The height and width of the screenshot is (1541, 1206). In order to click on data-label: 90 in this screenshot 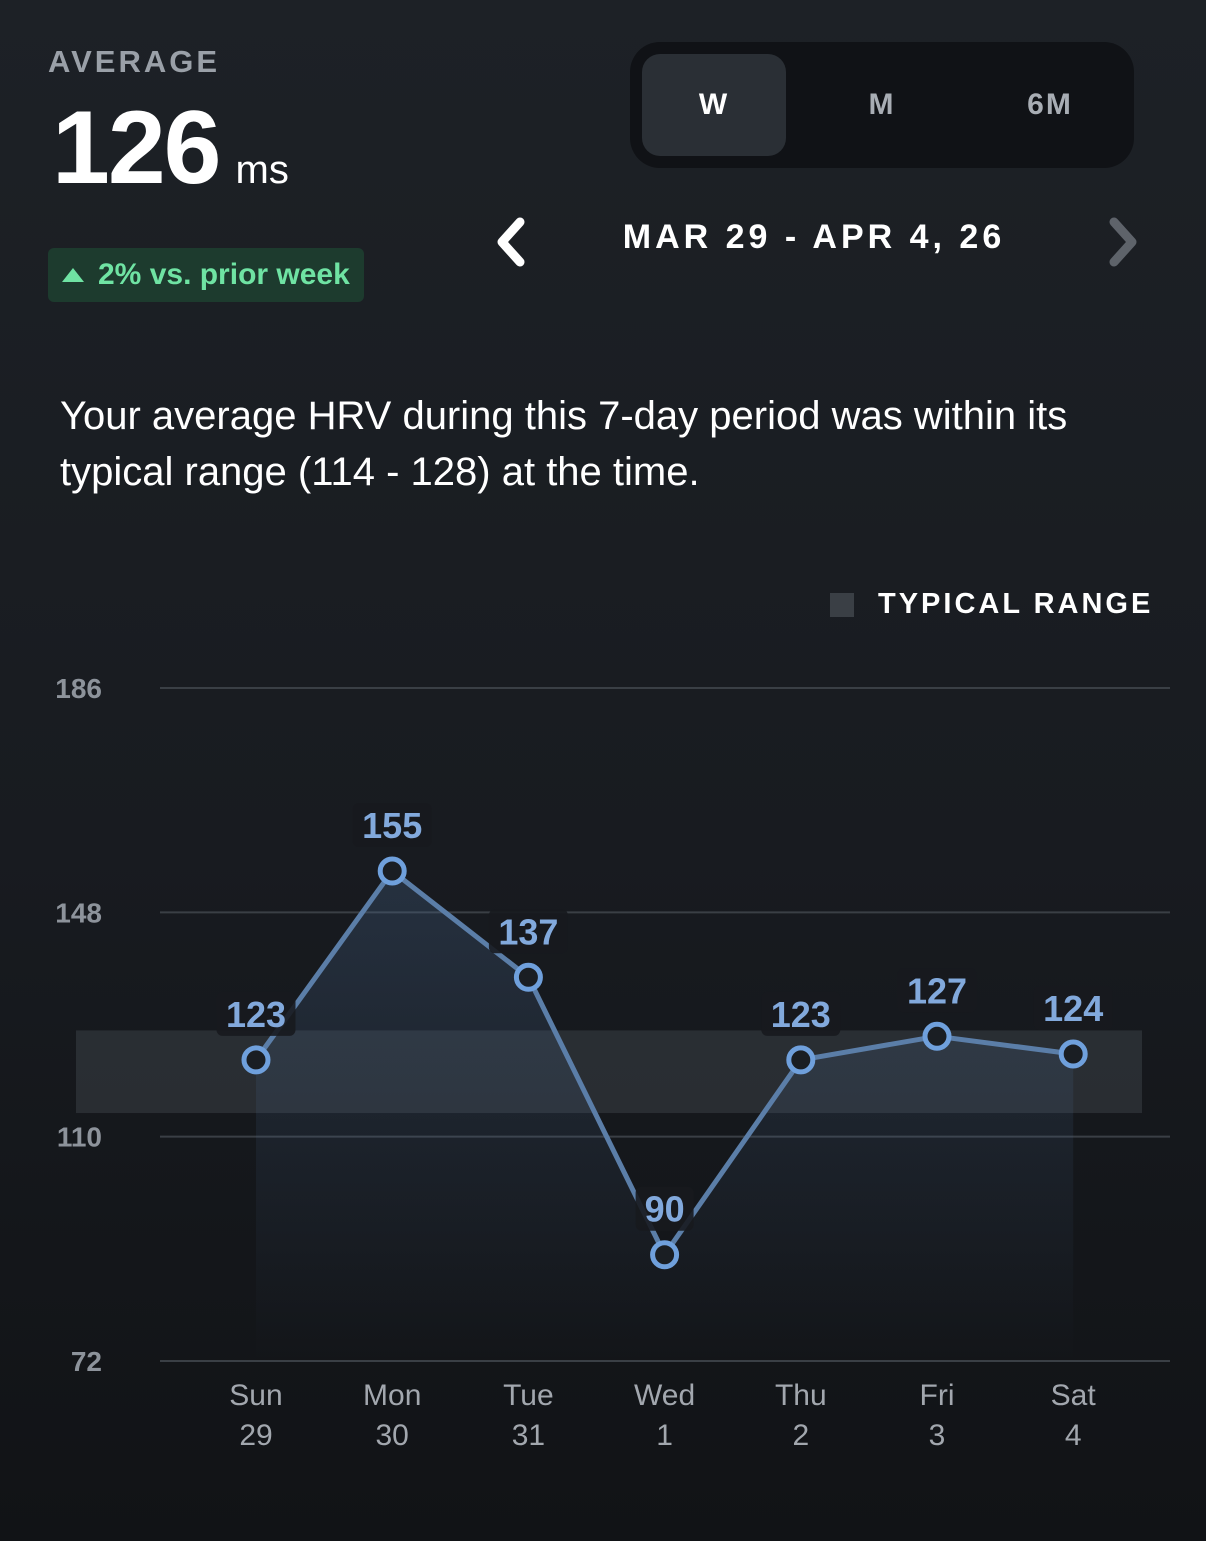, I will do `click(665, 1209)`.